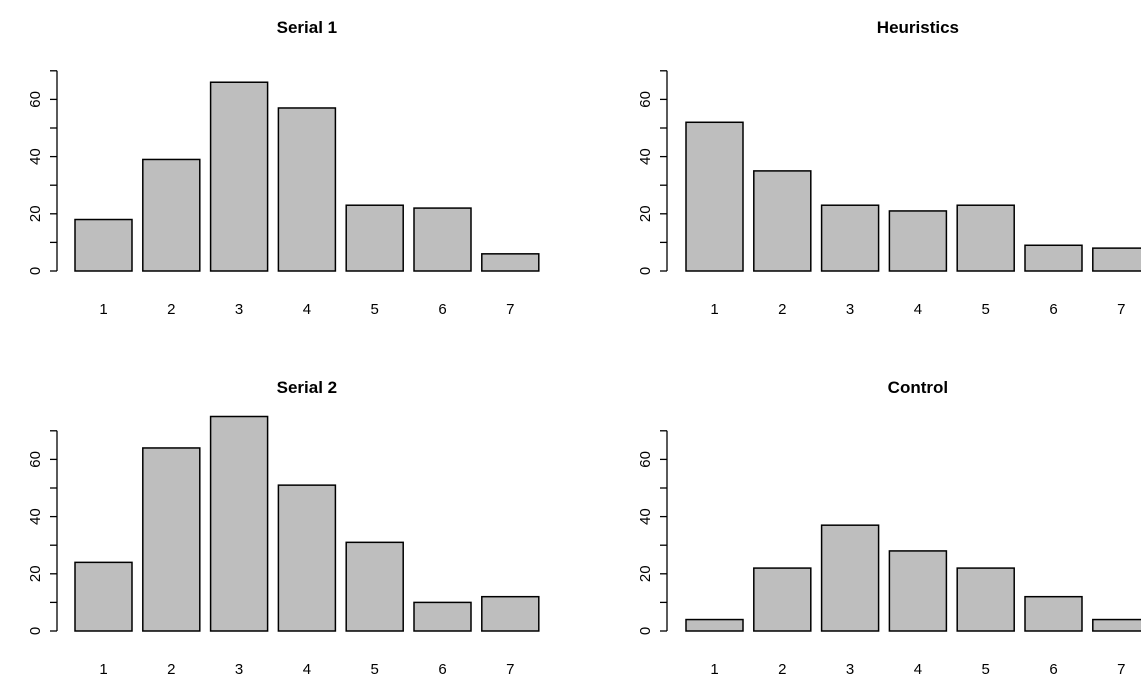 Image resolution: width=1141 pixels, height=677 pixels. What do you see at coordinates (307, 27) in the screenshot?
I see `chart-title: Serial 1` at bounding box center [307, 27].